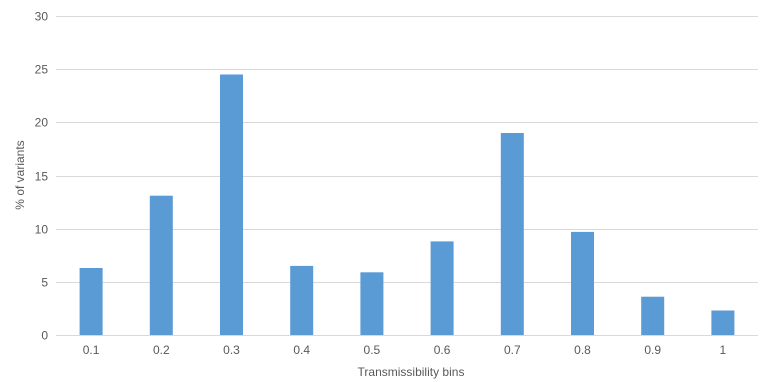 The width and height of the screenshot is (760, 382). I want to click on y-axis-title: % of variants, so click(20, 174).